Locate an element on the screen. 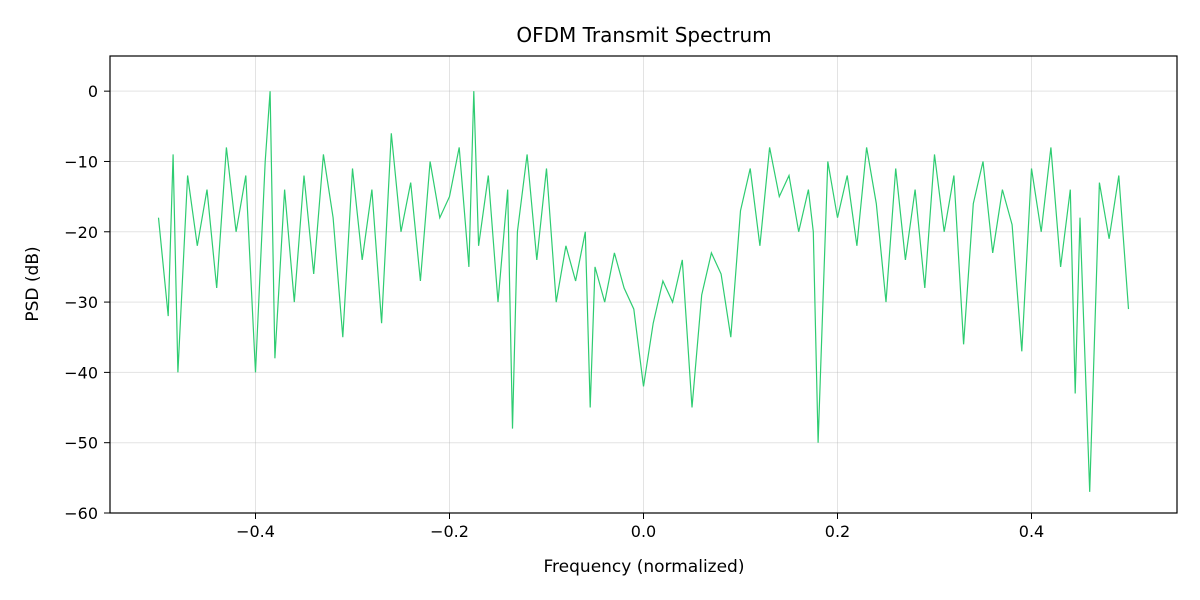 This screenshot has height=600, width=1200. y-tick-label: −10 is located at coordinates (81, 161).